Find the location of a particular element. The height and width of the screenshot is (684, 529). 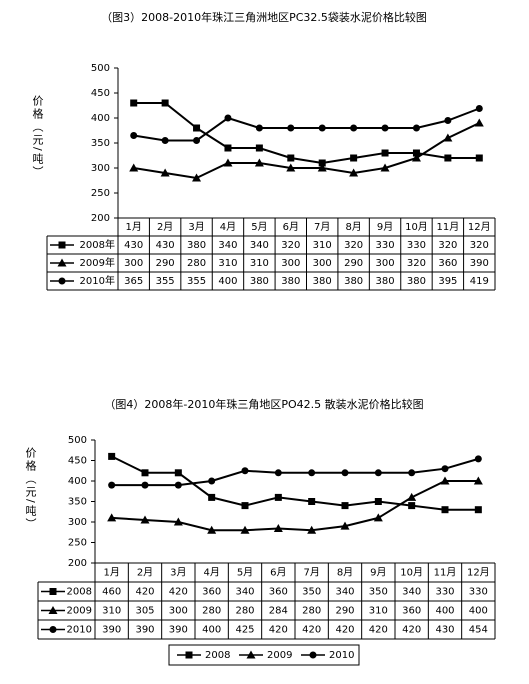

y-tick-label: 450 is located at coordinates (100, 93).